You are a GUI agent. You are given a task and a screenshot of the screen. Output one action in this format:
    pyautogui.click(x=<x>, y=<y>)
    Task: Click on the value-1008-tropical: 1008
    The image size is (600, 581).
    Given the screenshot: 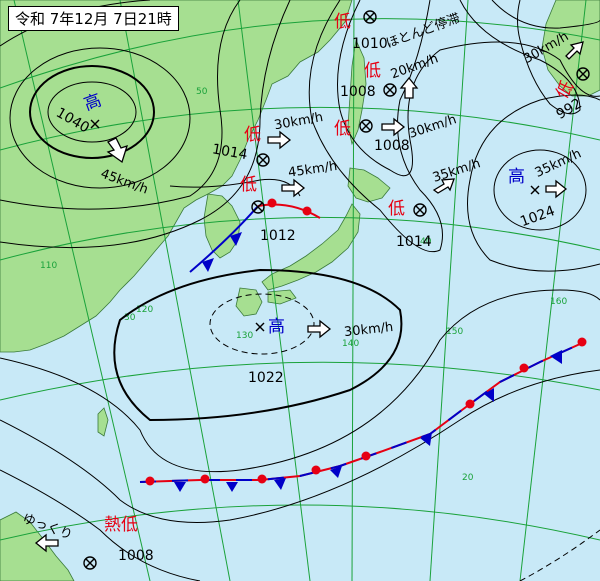 What is the action you would take?
    pyautogui.click(x=136, y=556)
    